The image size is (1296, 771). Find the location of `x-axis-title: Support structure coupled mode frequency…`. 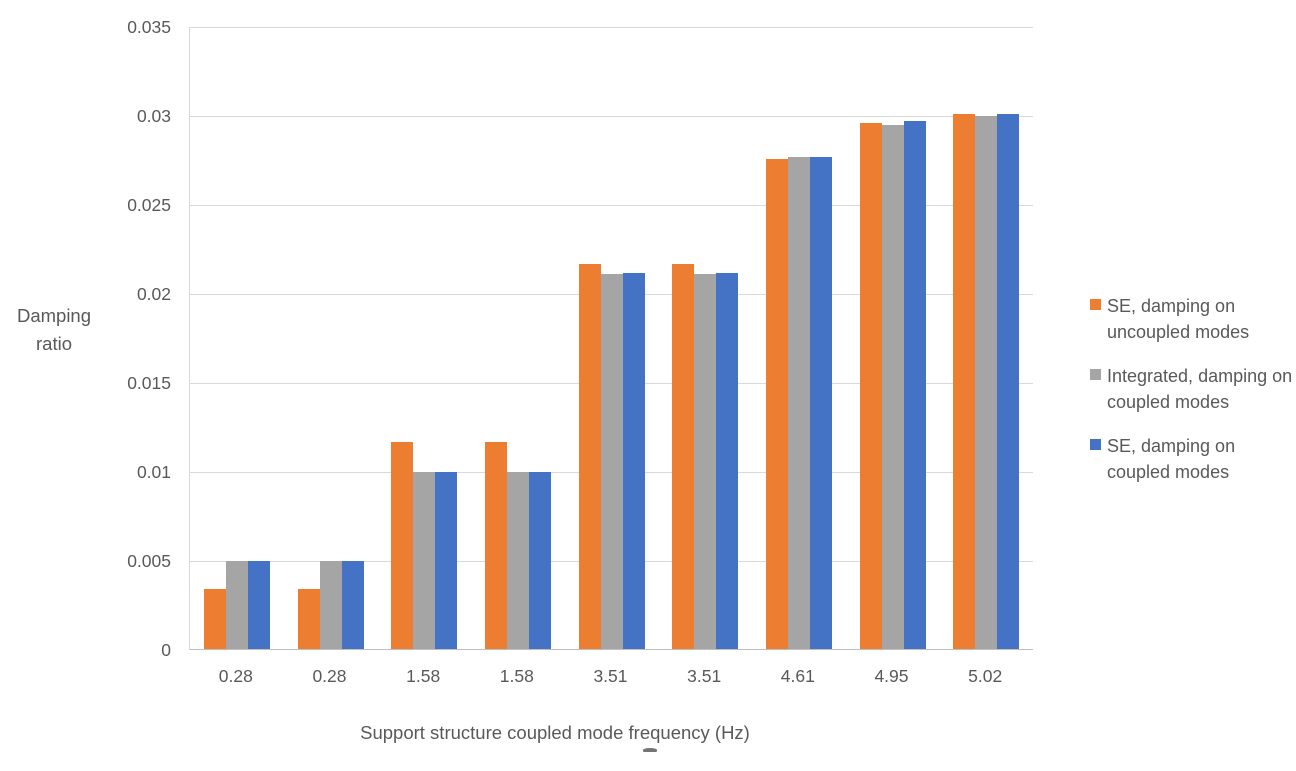

x-axis-title: Support structure coupled mode frequency… is located at coordinates (555, 732).